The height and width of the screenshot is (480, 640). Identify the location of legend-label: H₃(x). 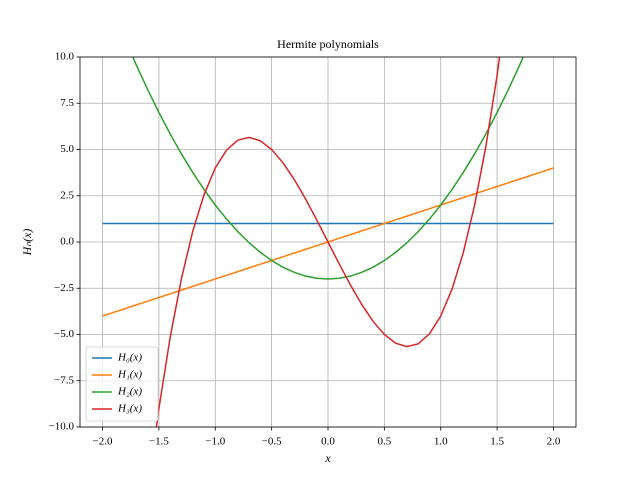
(129, 409).